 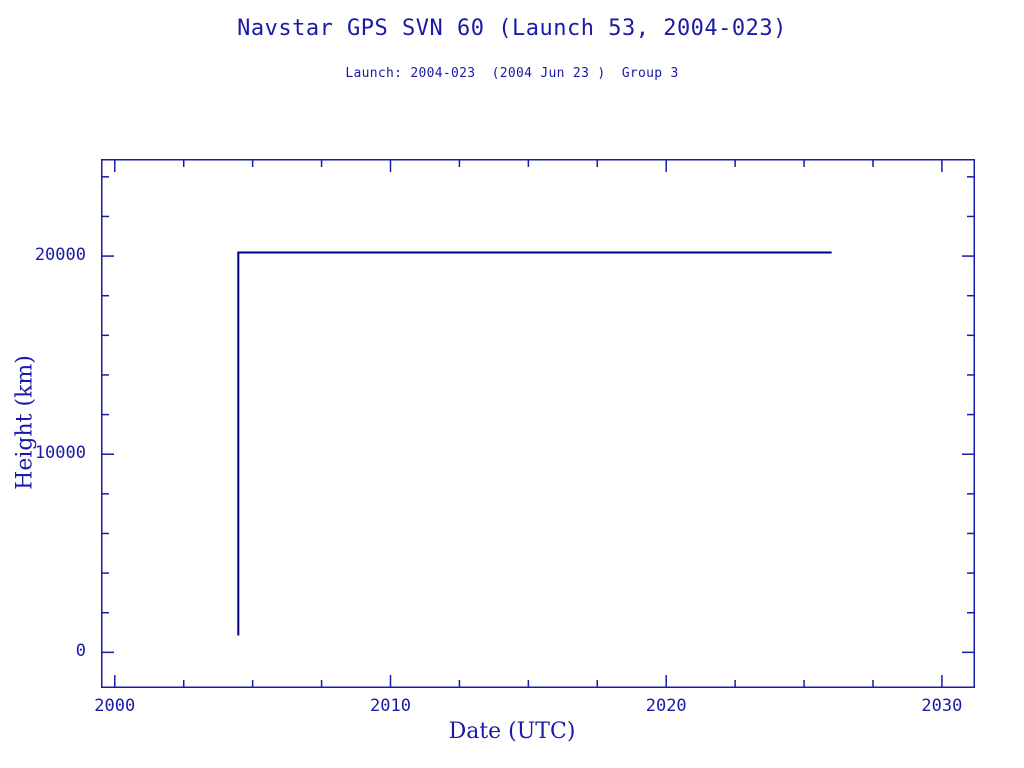 What do you see at coordinates (80, 651) in the screenshot?
I see `y-tick-label: 0` at bounding box center [80, 651].